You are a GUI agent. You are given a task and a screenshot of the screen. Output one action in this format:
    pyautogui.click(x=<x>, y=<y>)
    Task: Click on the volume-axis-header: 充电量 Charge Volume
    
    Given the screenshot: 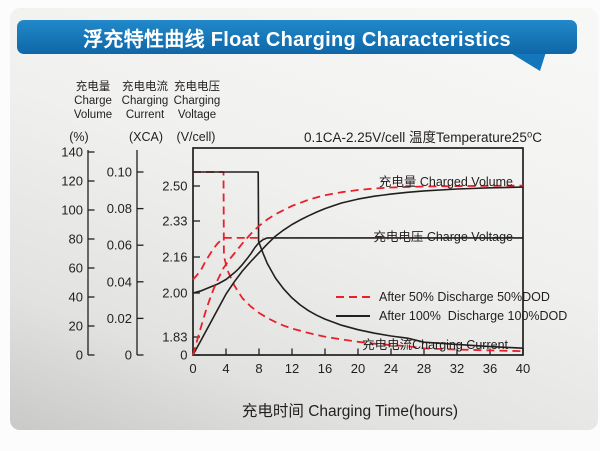 What is the action you would take?
    pyautogui.click(x=93, y=101)
    